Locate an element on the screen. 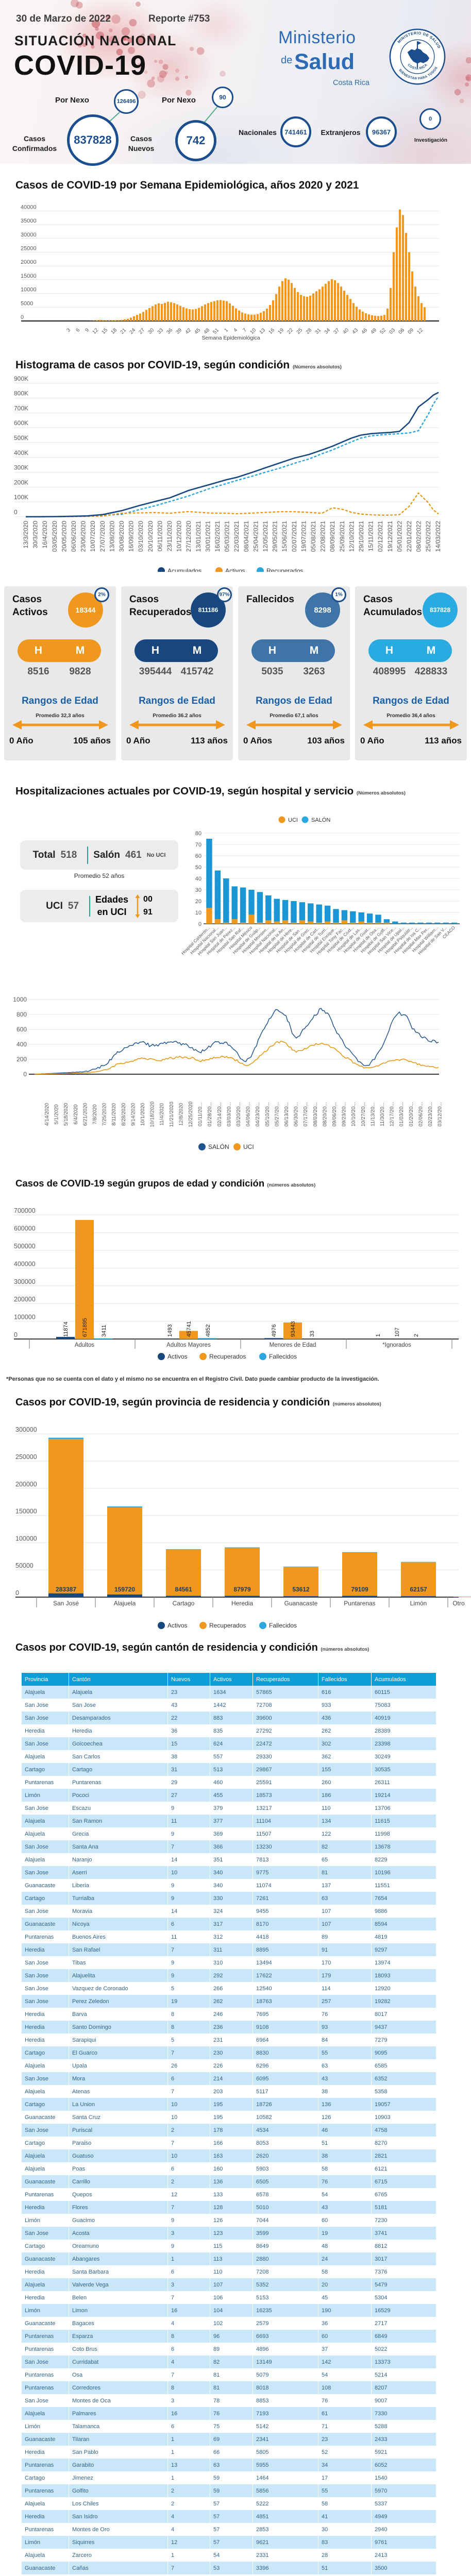 Image resolution: width=471 pixels, height=2576 pixels. svg-text: 5000 is located at coordinates (27, 303).